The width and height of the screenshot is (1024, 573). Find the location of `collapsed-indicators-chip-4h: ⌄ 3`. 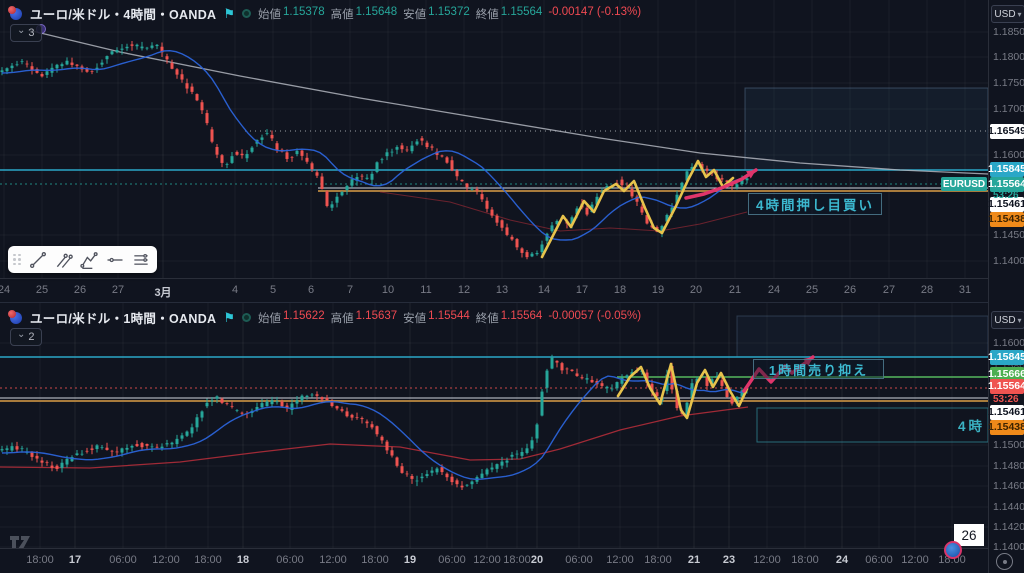

collapsed-indicators-chip-4h: ⌄ 3 is located at coordinates (26, 33).